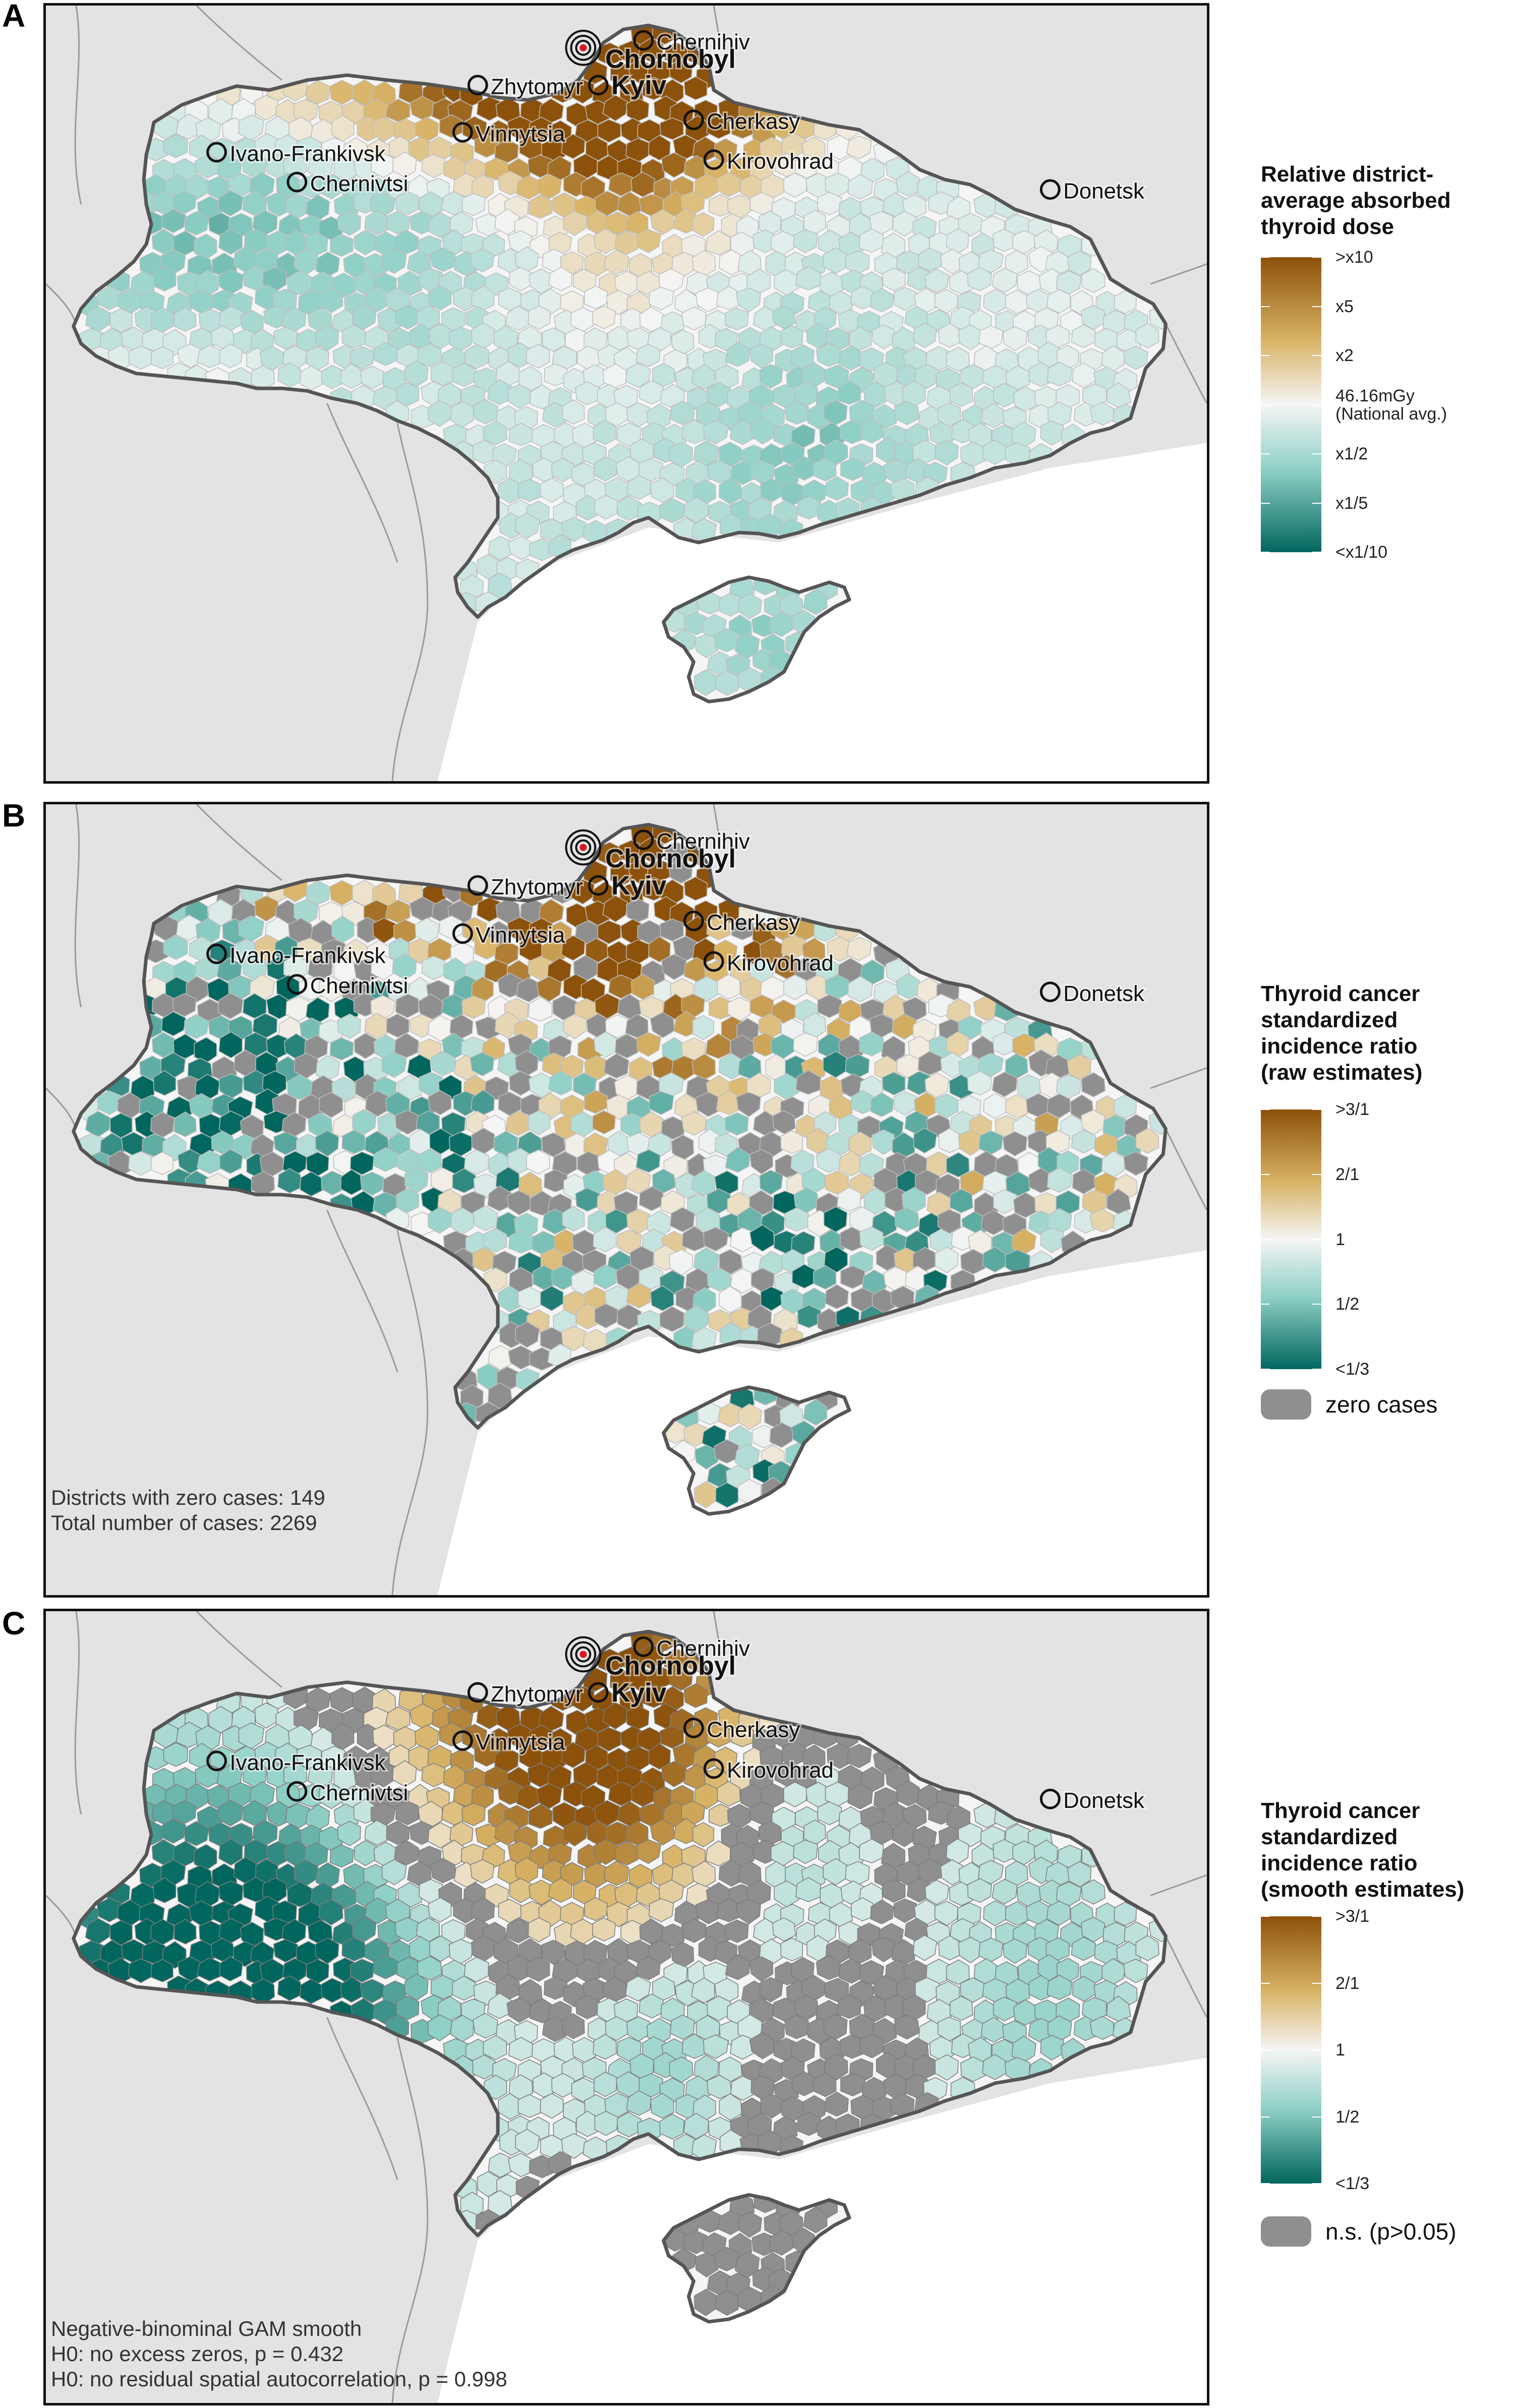 This screenshot has height=2408, width=1513. What do you see at coordinates (756, 639) in the screenshot?
I see `country-border` at bounding box center [756, 639].